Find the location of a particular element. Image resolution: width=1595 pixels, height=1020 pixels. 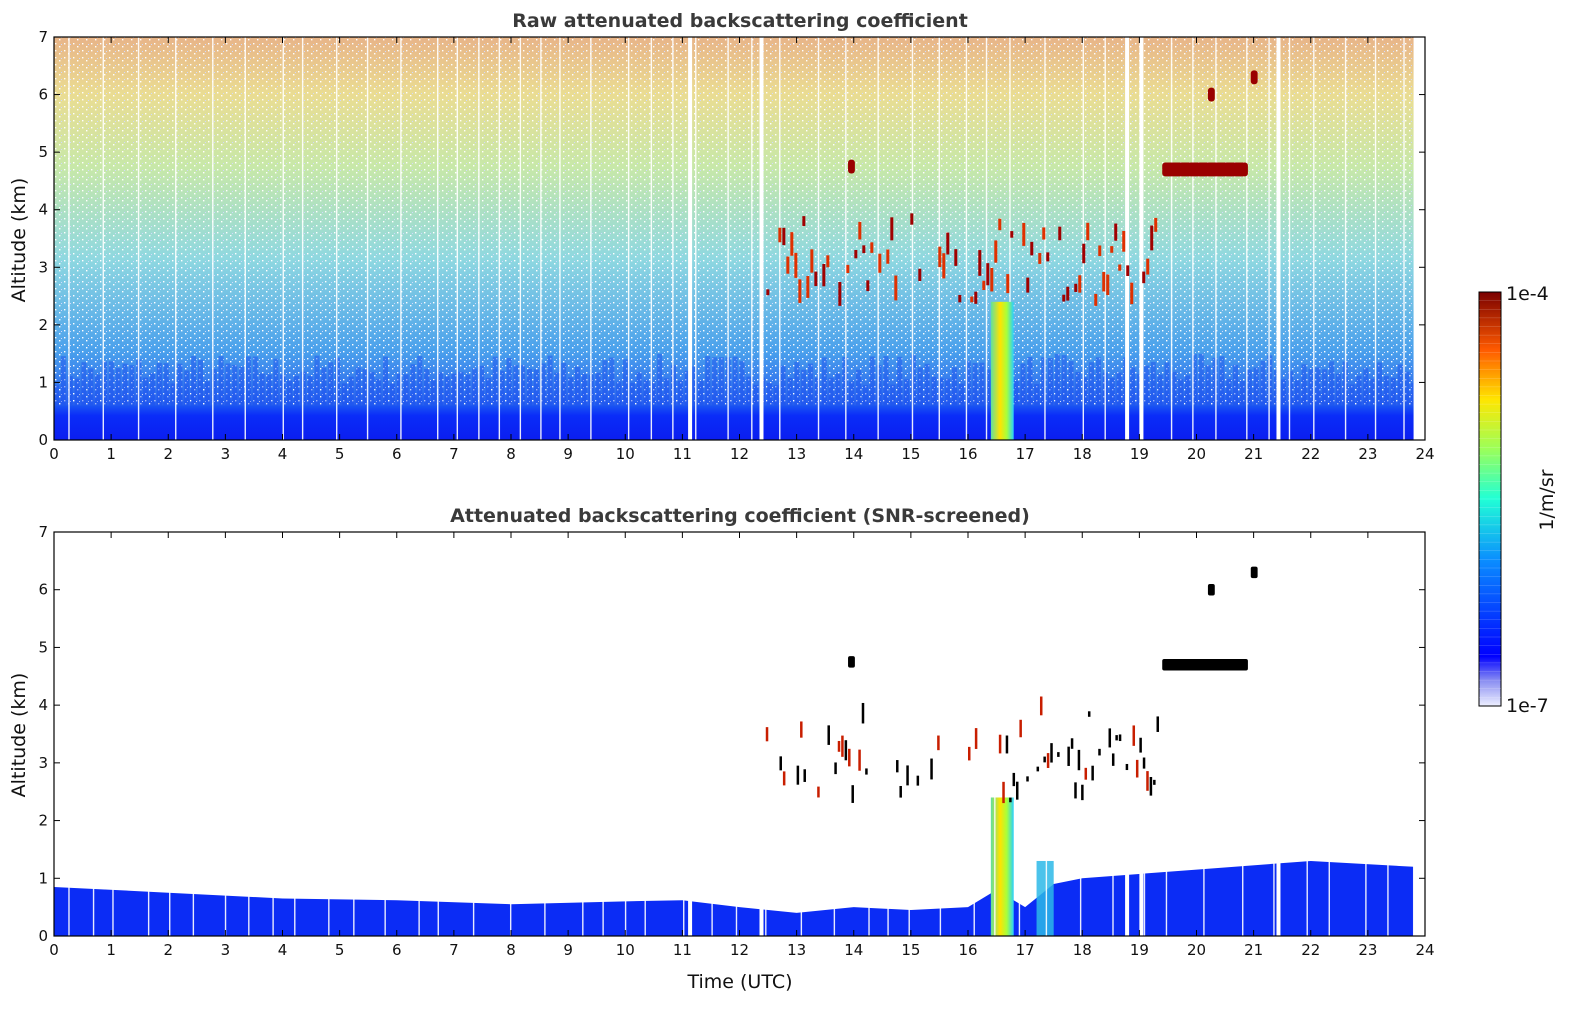

screened-cloud-features is located at coordinates (1011, 685).